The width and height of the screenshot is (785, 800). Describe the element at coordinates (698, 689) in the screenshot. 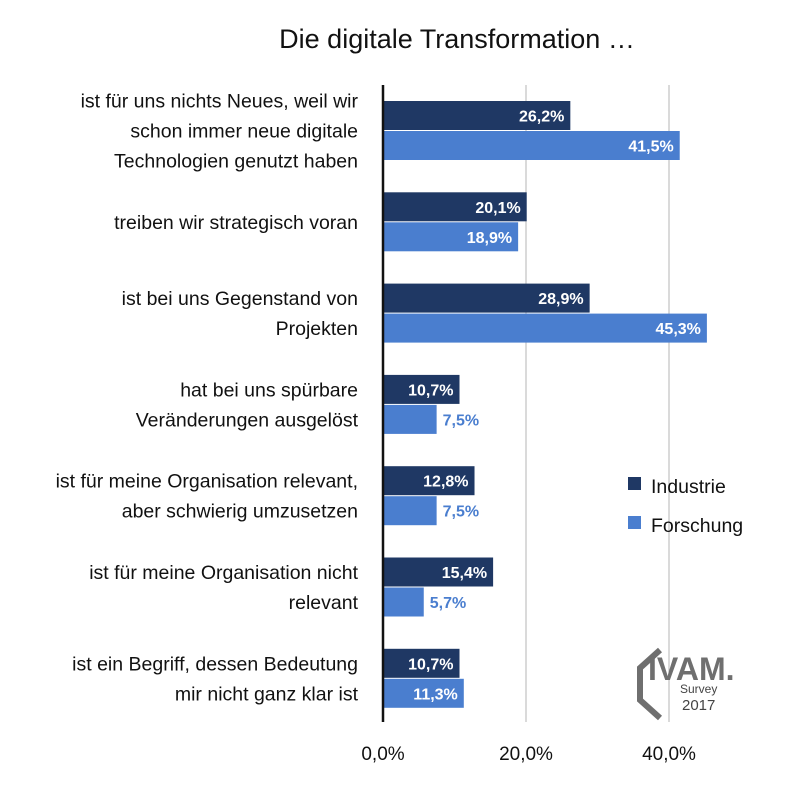

I see `logo-subtitle: Survey` at that location.